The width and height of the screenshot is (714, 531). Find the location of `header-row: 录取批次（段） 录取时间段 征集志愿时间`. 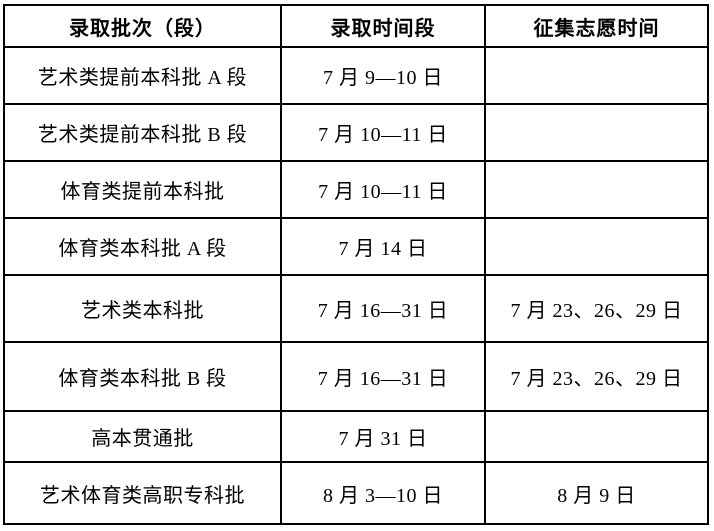

header-row: 录取批次（段） 录取时间段 征集志愿时间 is located at coordinates (356, 26).